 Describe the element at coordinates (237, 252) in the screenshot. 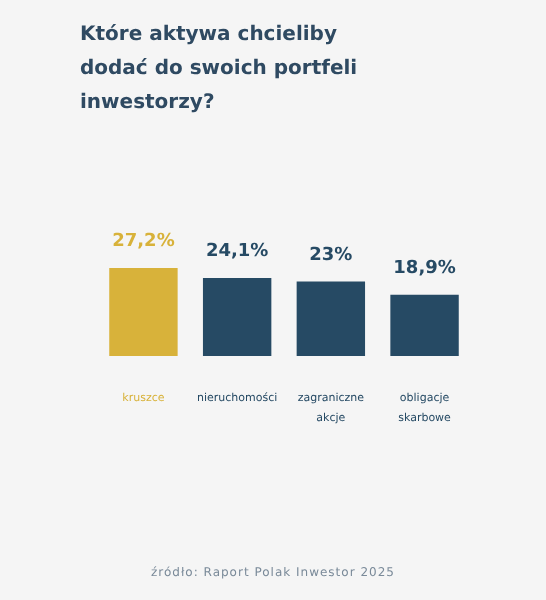

I see `data-label: 24,1%` at that location.